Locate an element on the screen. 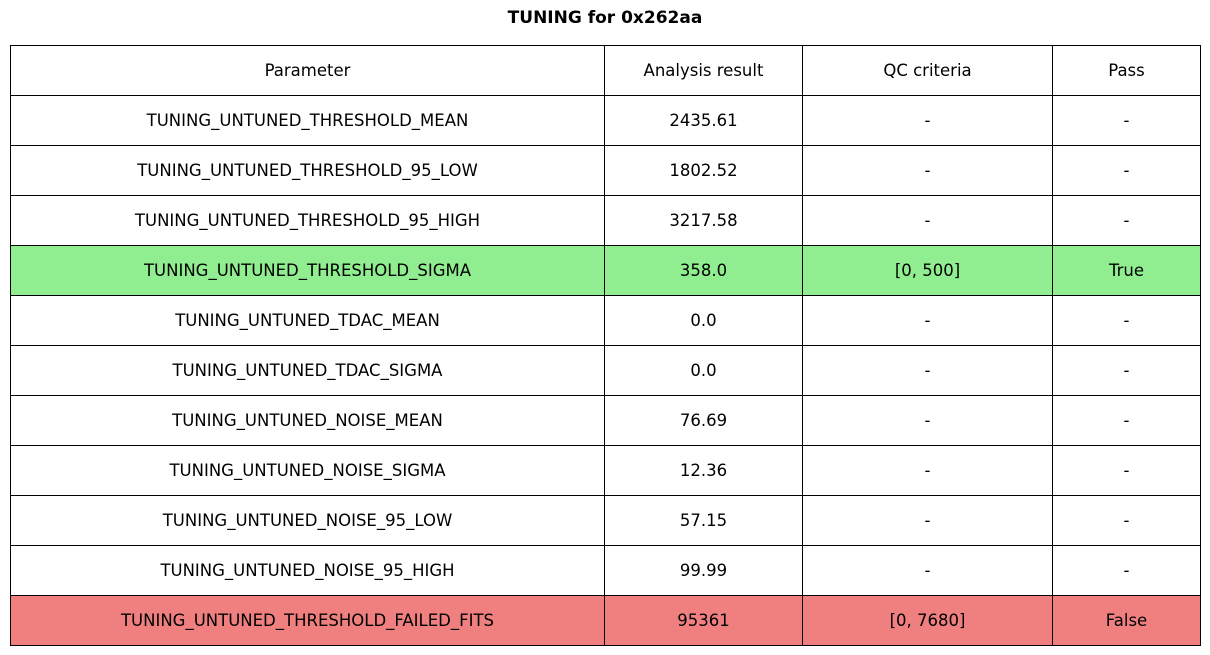 This screenshot has height=655, width=1210. column-header-pass: Pass is located at coordinates (1126, 70).